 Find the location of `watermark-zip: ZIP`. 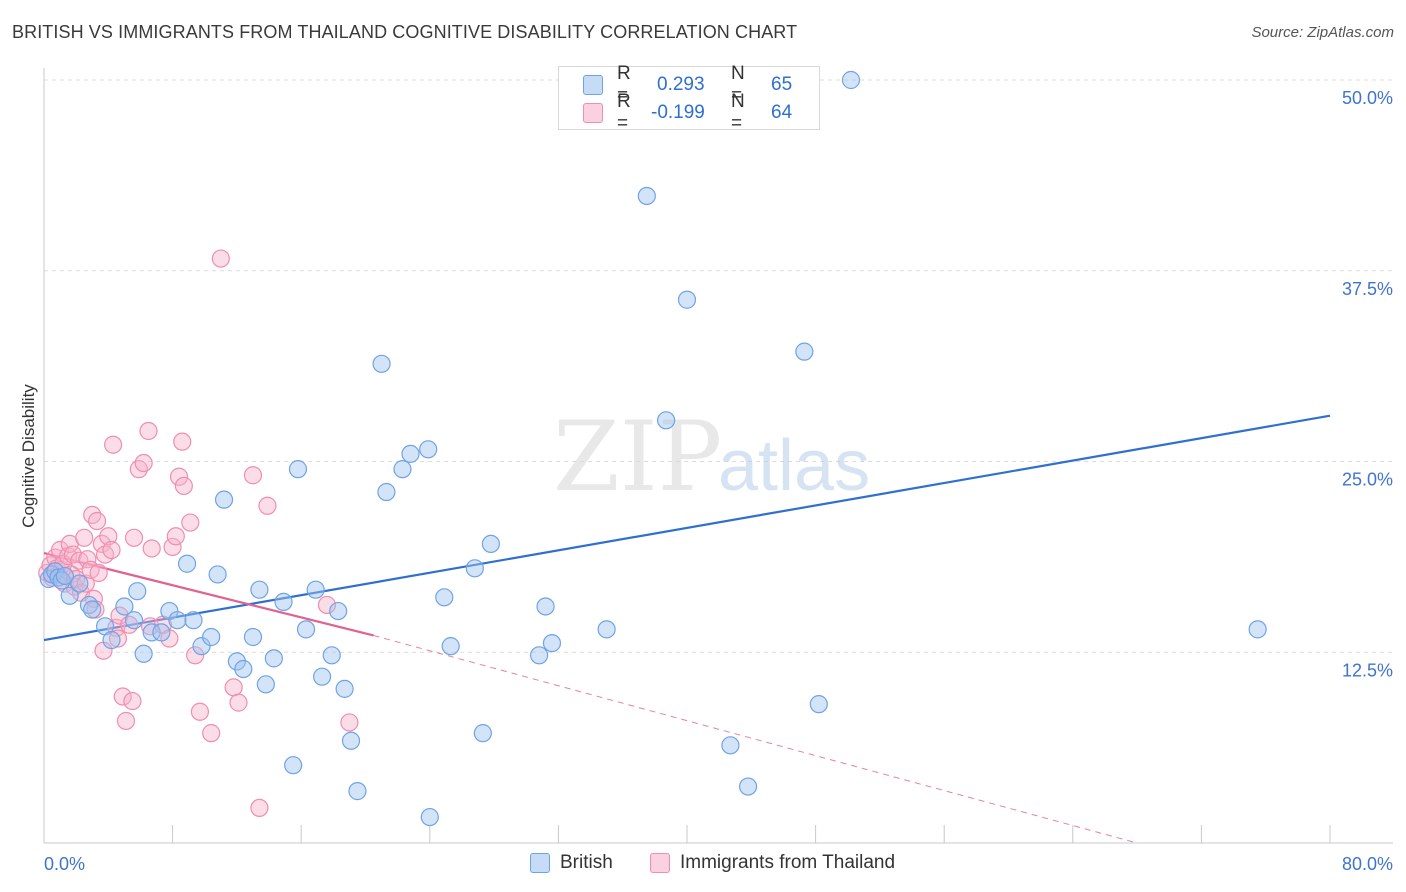

watermark-zip: ZIP is located at coordinates (637, 457).